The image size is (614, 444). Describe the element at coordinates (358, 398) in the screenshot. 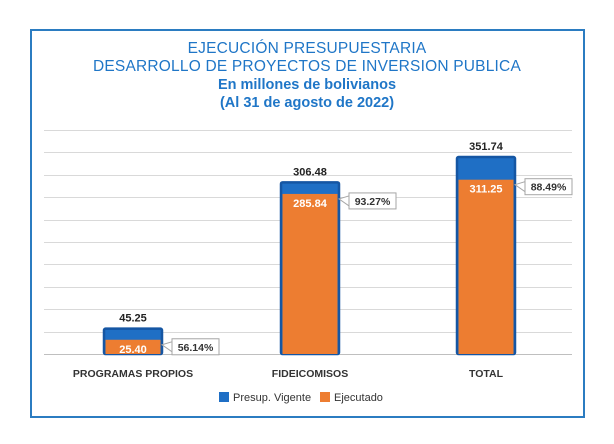

I see `legend-label-ejecutado: Ejecutado` at that location.